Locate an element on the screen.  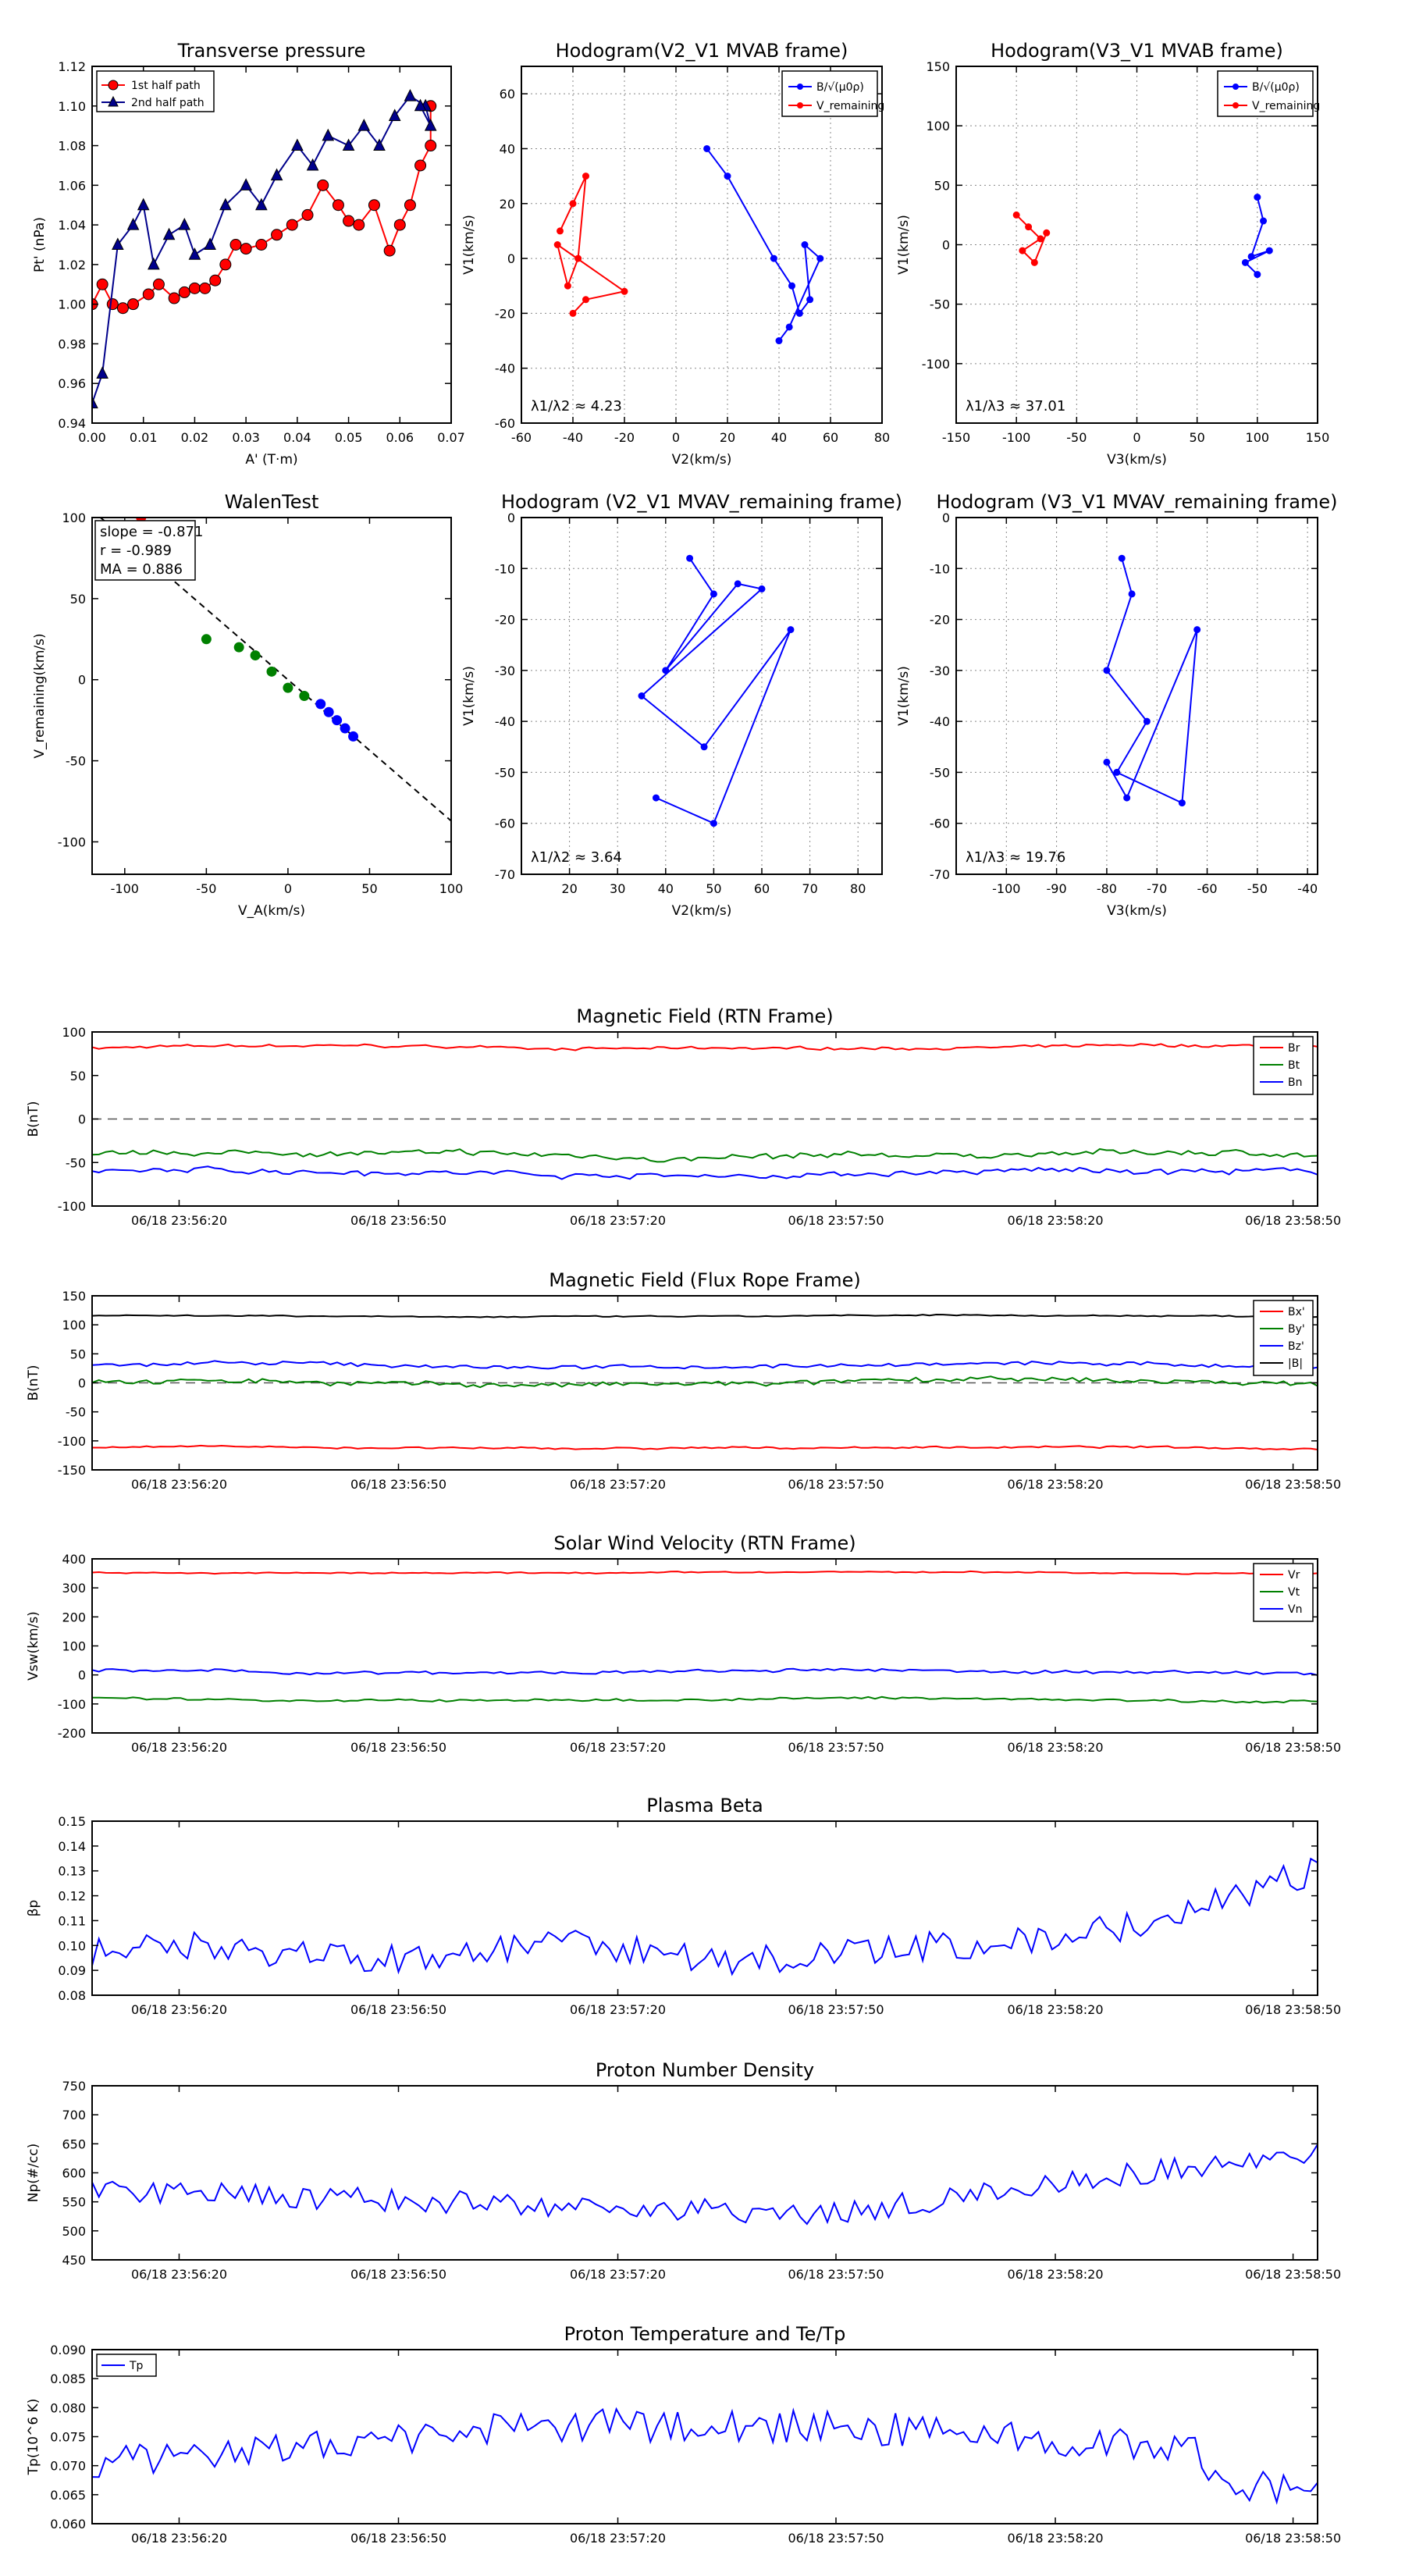
x-tick-label: 0 is located at coordinates (288, 888).